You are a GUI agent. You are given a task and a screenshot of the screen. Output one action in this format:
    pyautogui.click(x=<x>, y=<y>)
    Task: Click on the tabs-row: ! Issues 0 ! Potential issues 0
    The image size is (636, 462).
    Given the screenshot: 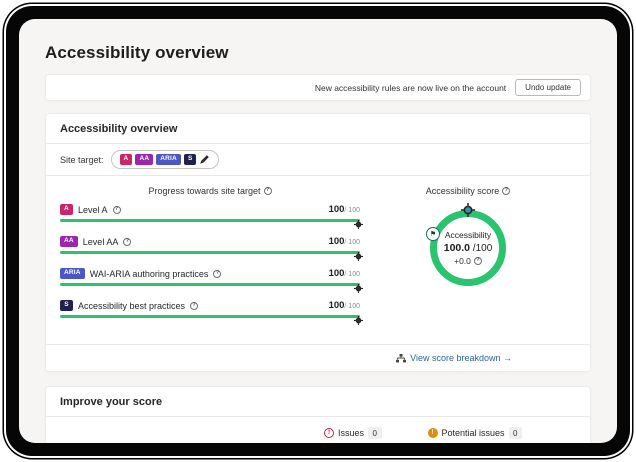 What is the action you would take?
    pyautogui.click(x=318, y=430)
    